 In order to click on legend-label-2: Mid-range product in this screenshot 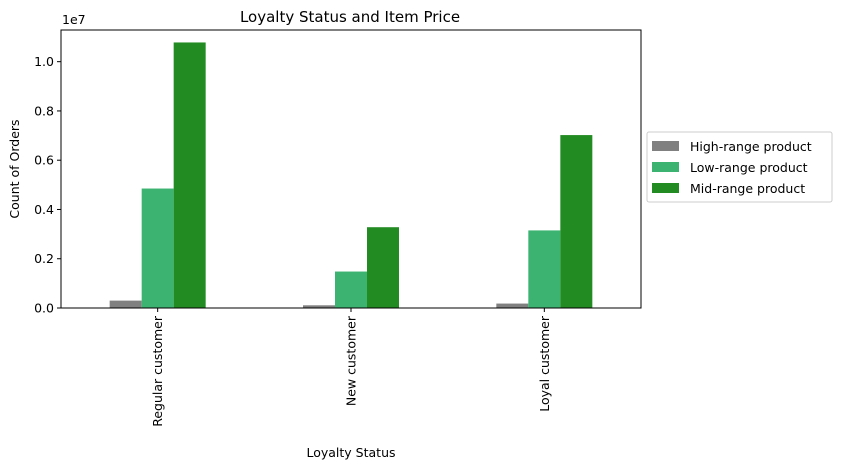, I will do `click(747, 188)`.